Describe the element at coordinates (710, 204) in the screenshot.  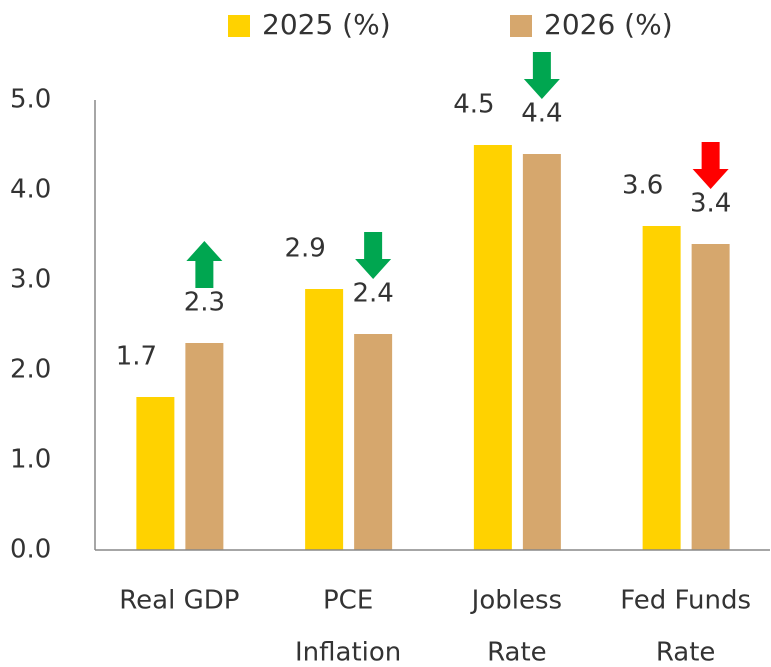
I see `value-label: 3.4` at that location.